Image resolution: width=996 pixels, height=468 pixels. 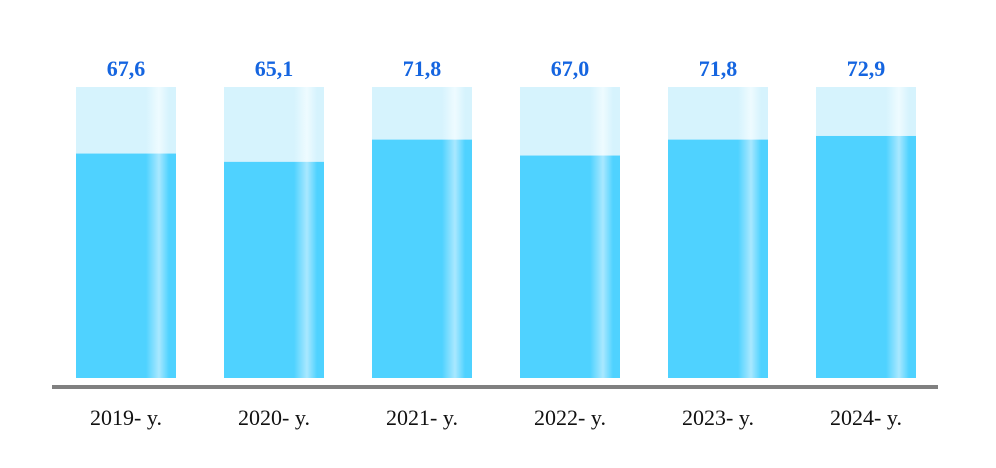 I want to click on bar-value-label: 72,9, so click(x=866, y=68).